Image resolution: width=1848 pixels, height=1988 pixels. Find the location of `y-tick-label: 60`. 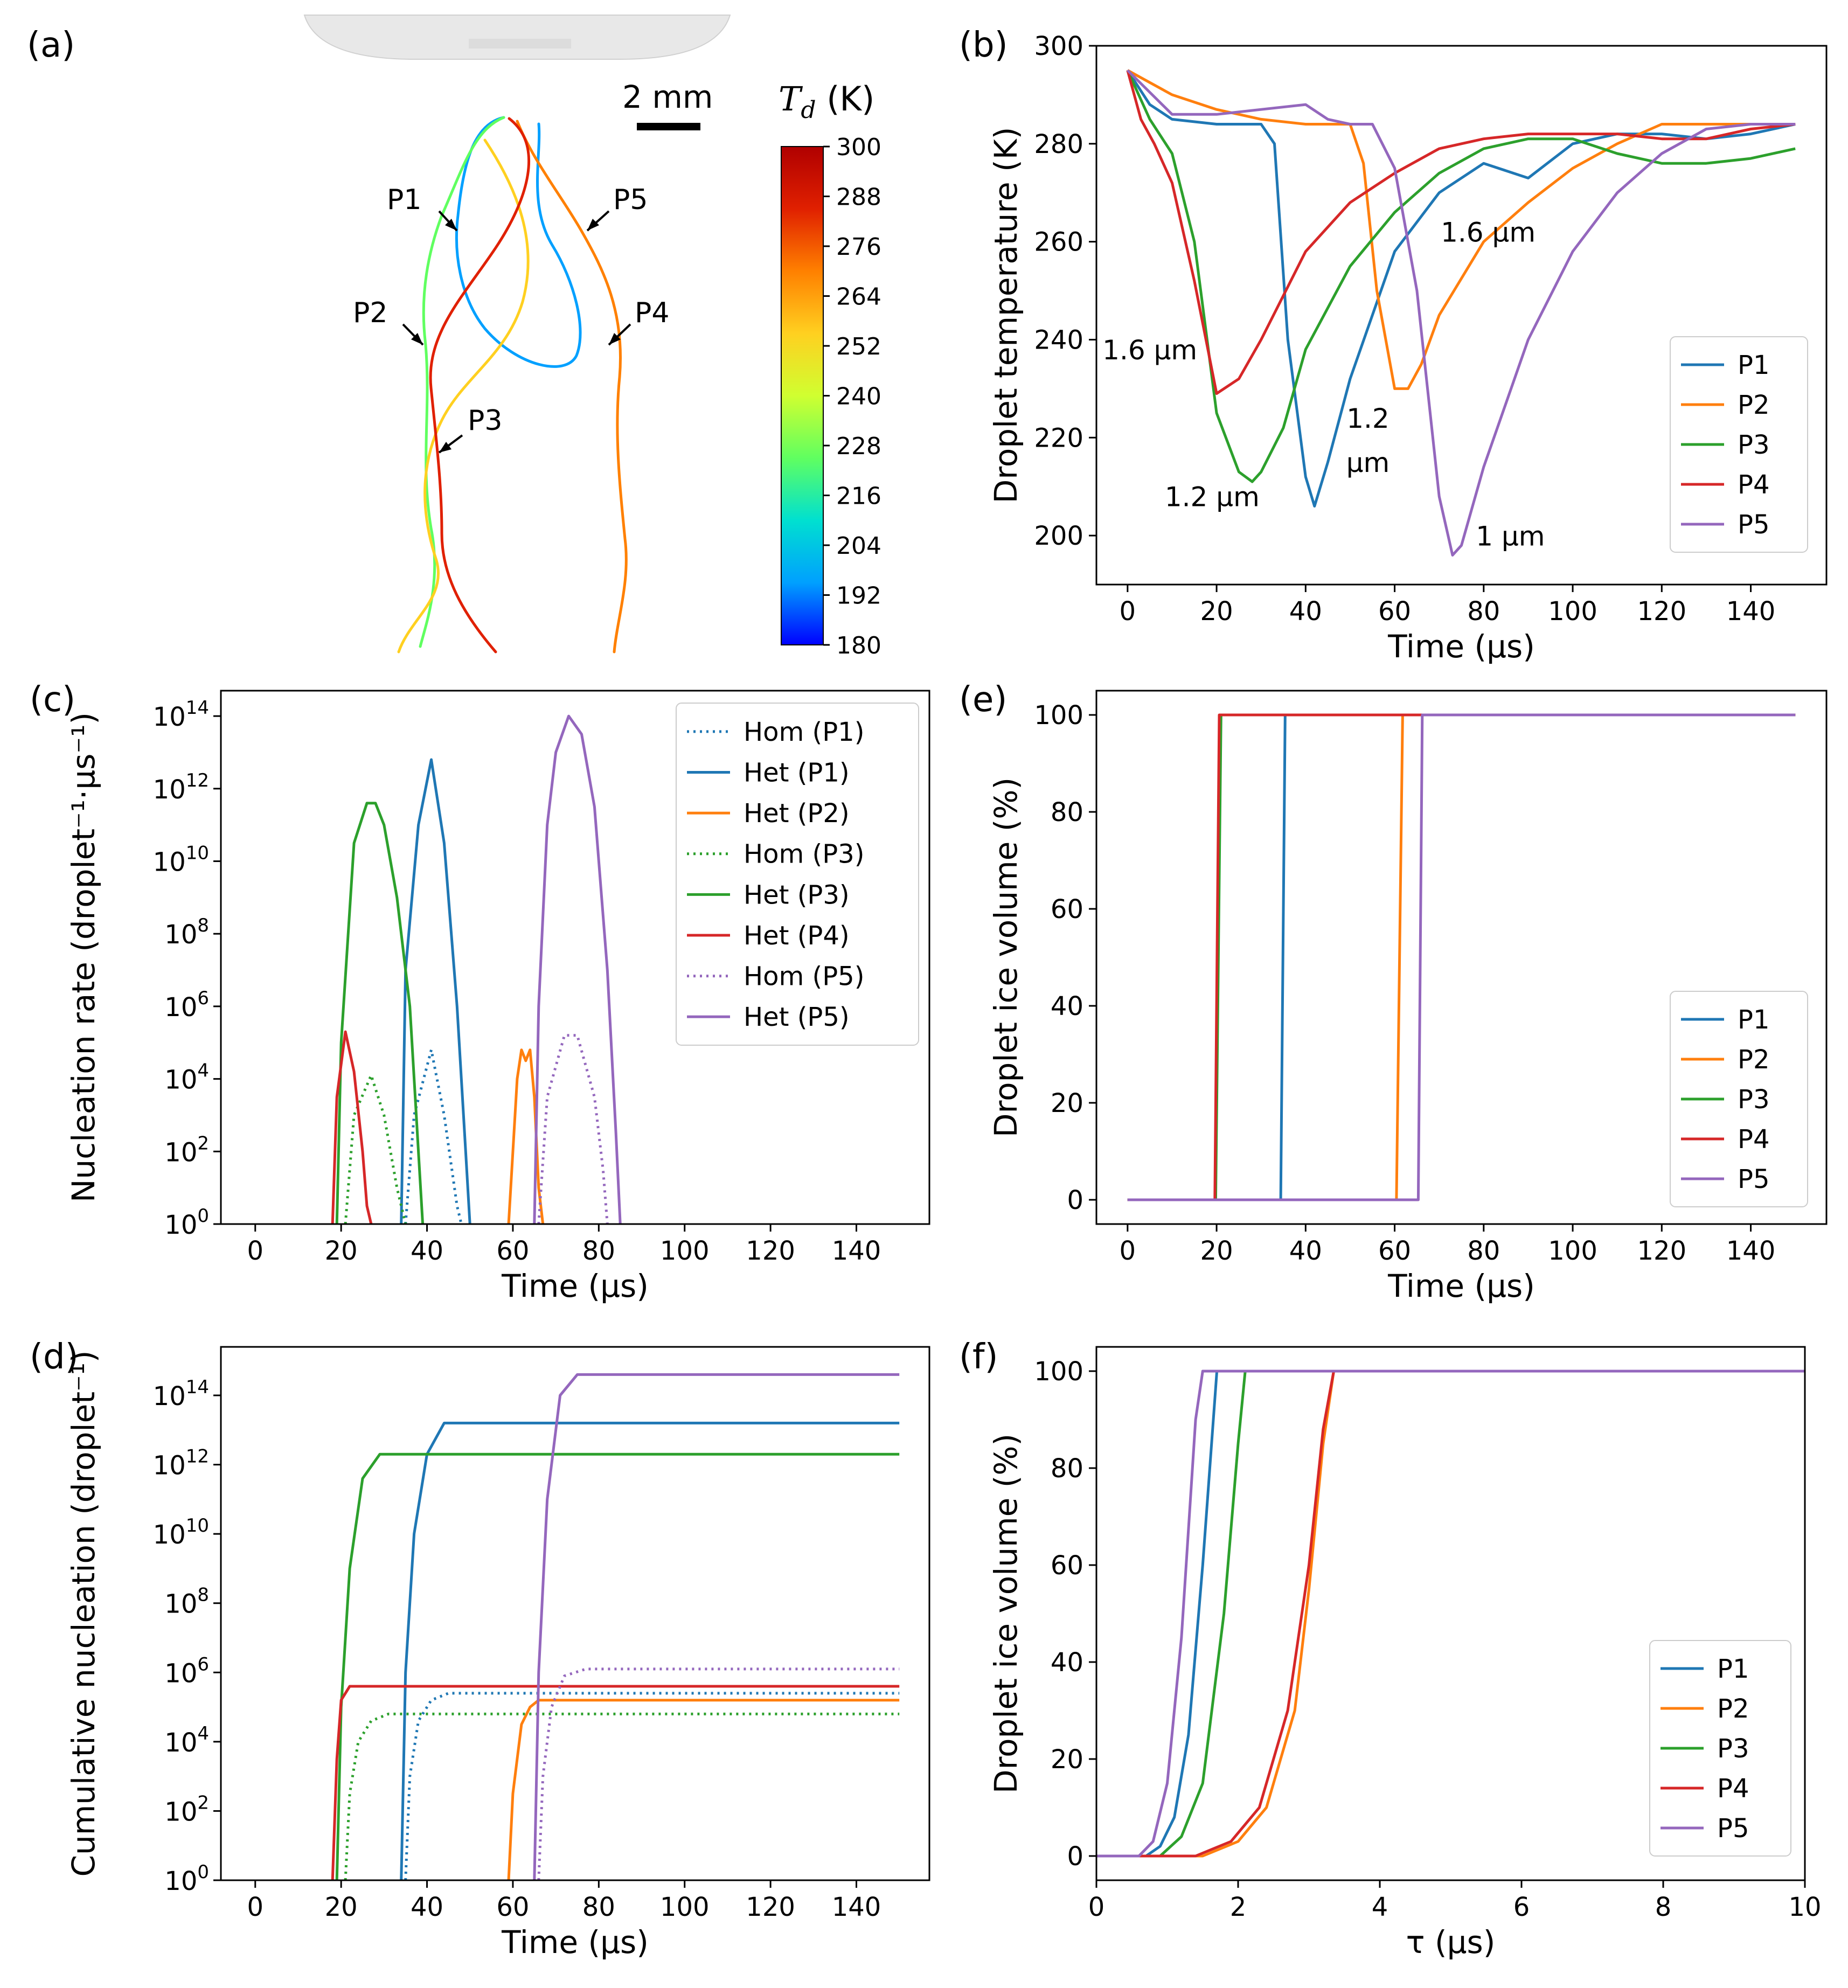

y-tick-label: 60 is located at coordinates (1067, 1566).